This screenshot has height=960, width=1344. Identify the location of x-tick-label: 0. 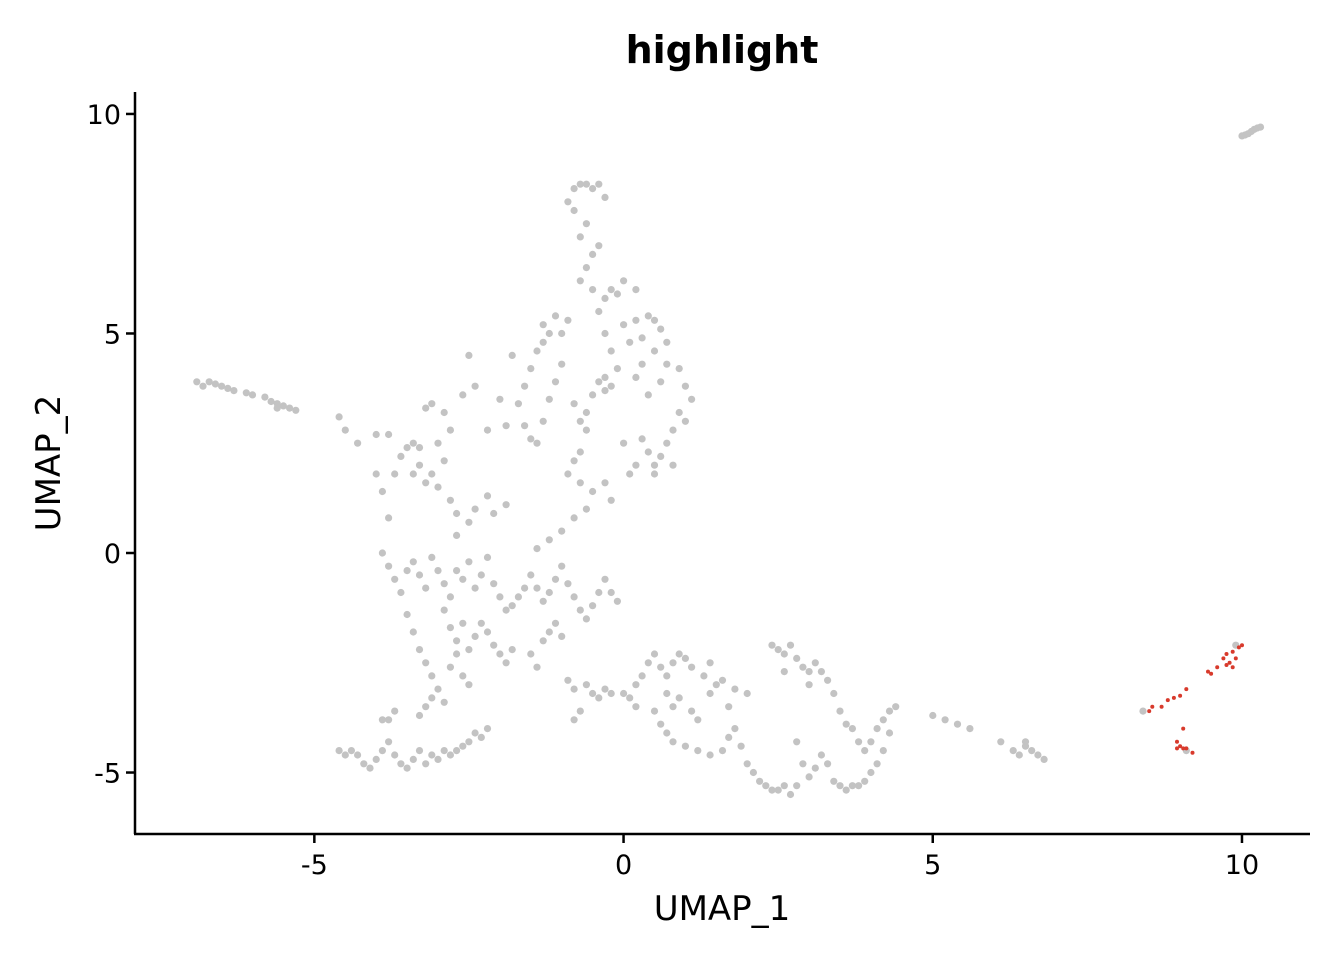
(623, 865).